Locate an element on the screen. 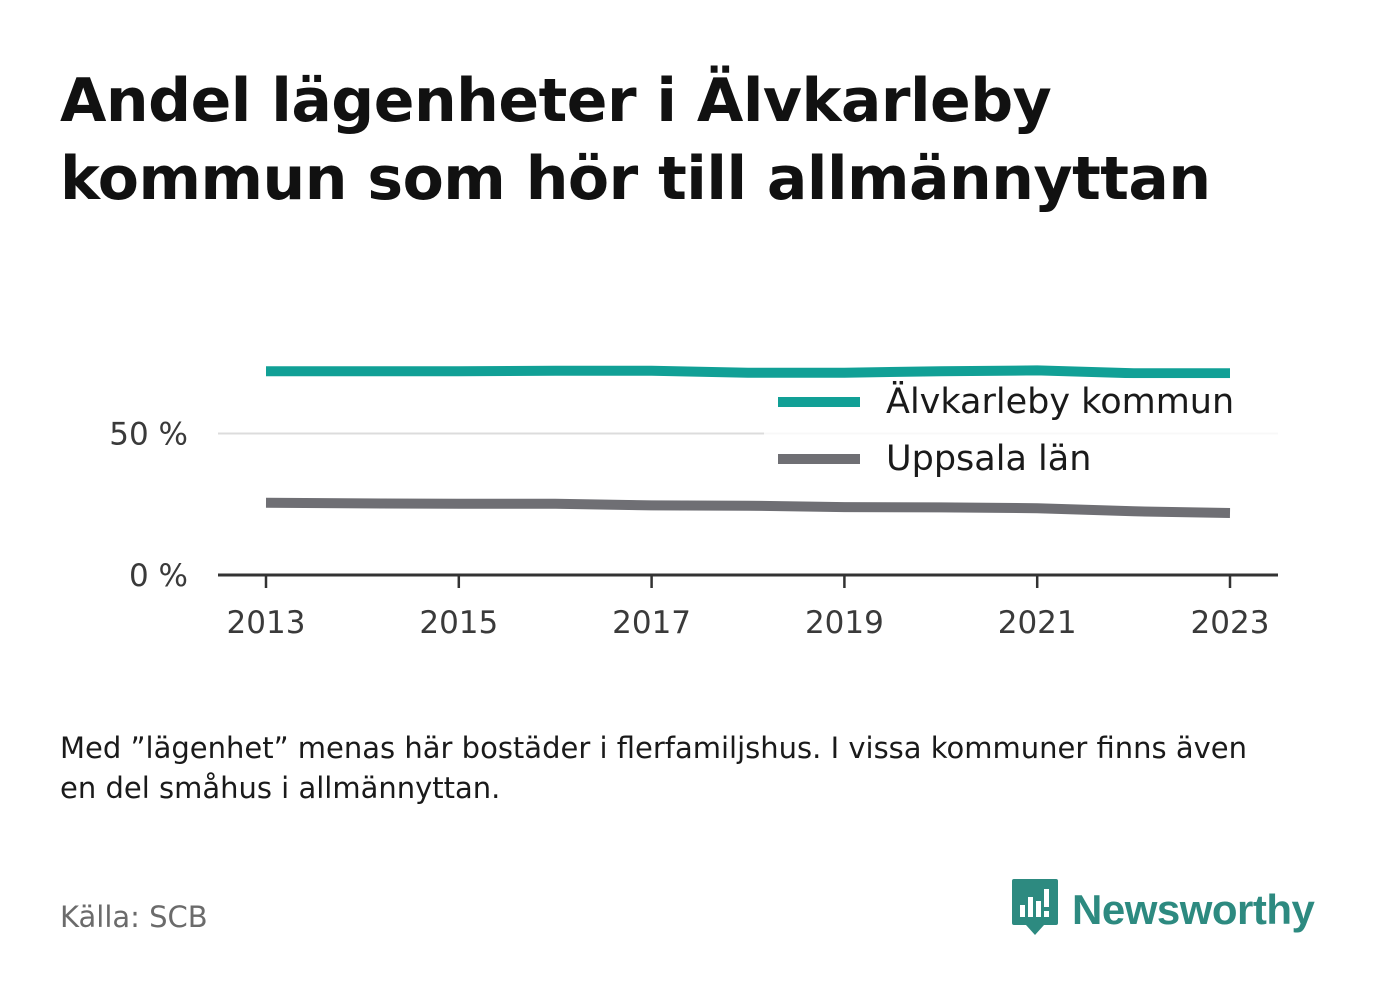 The height and width of the screenshot is (999, 1382). x-tick-label: 2017 is located at coordinates (651, 623).